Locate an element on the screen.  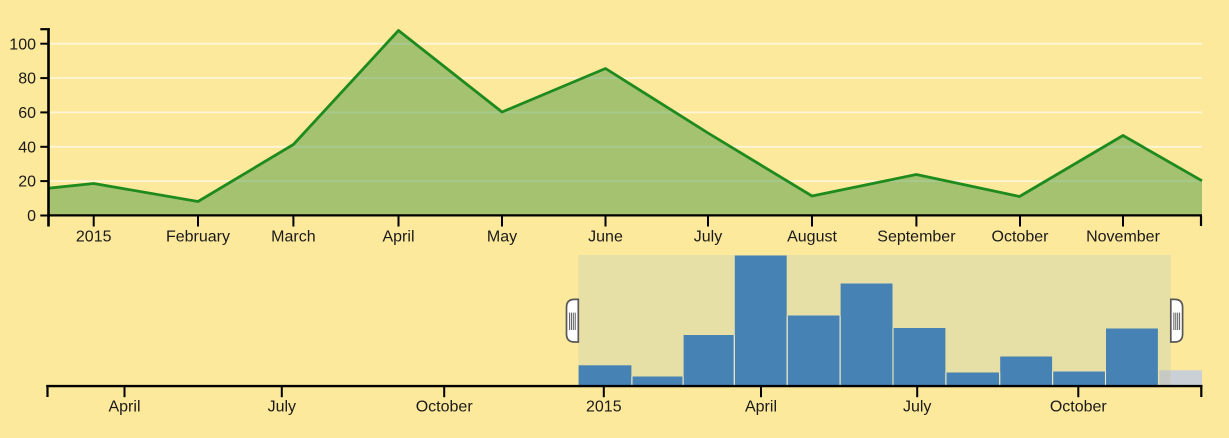
svg-text: 60 is located at coordinates (27, 113).